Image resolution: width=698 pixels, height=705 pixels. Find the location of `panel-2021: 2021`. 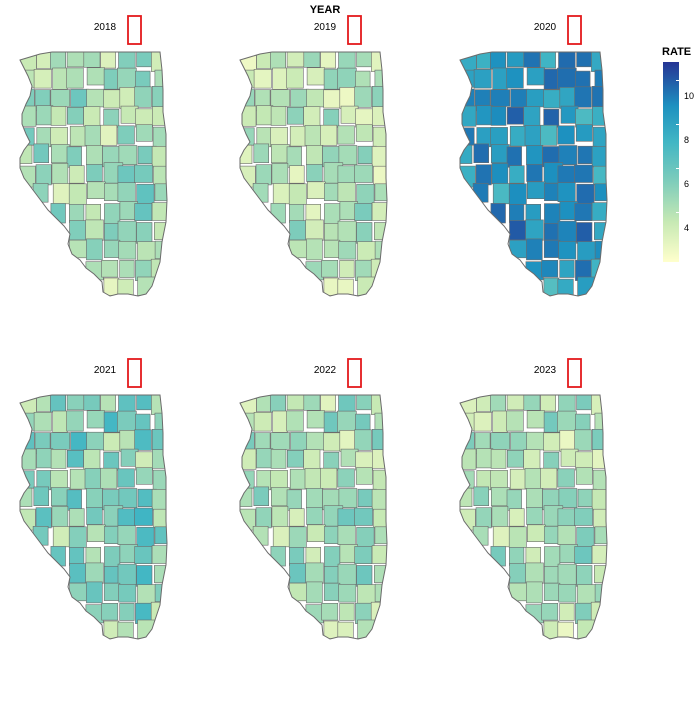

panel-2021: 2021 is located at coordinates (105, 531).